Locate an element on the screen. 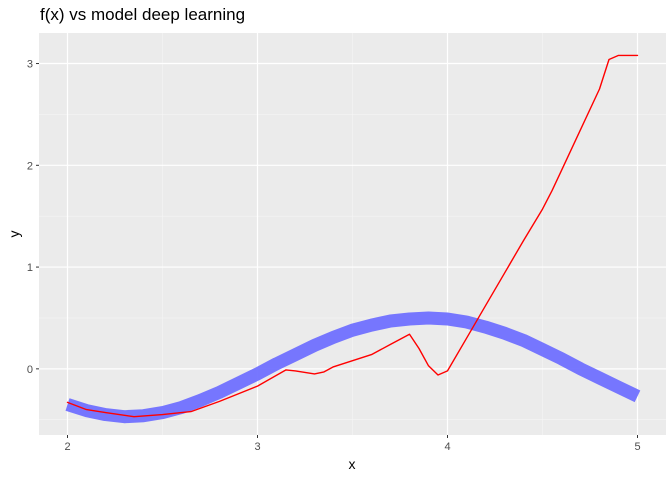 The width and height of the screenshot is (672, 480). y-tick-label: 1 is located at coordinates (30, 268).